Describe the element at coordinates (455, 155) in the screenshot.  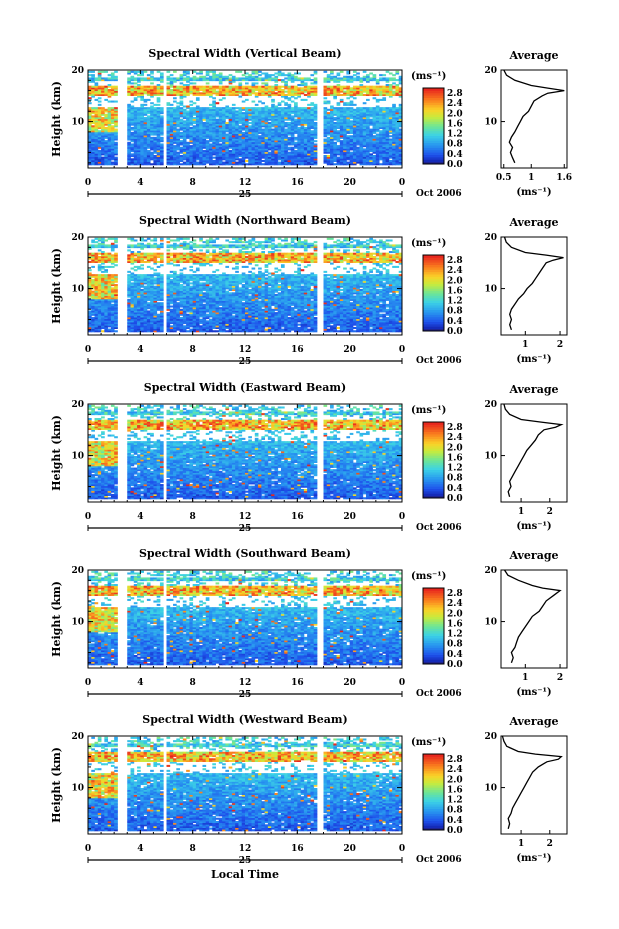
I see `colorbar-tick-label: 0.4` at that location.